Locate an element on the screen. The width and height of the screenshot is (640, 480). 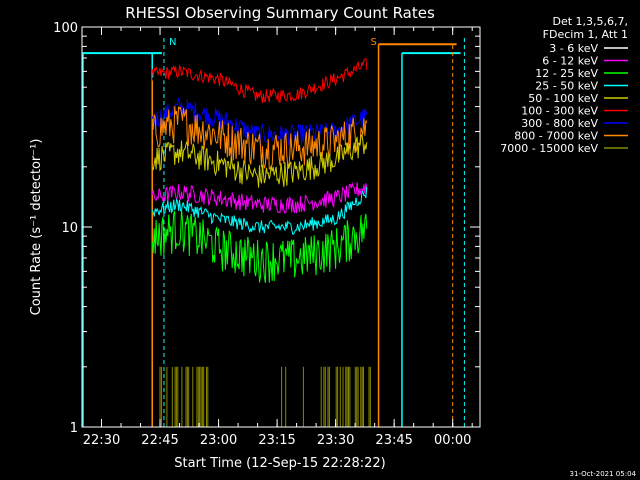
series-line-800-7000kev is located at coordinates (259, 138).